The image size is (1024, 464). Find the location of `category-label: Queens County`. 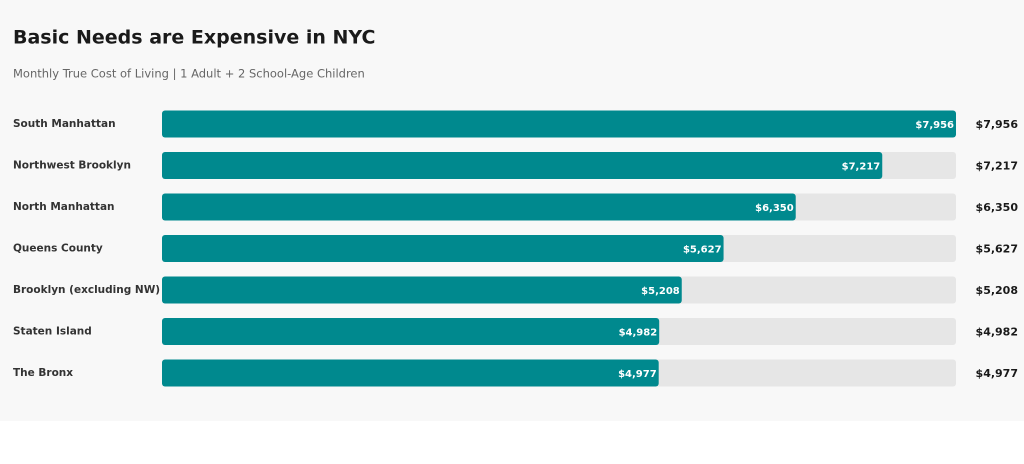

category-label: Queens County is located at coordinates (58, 249).